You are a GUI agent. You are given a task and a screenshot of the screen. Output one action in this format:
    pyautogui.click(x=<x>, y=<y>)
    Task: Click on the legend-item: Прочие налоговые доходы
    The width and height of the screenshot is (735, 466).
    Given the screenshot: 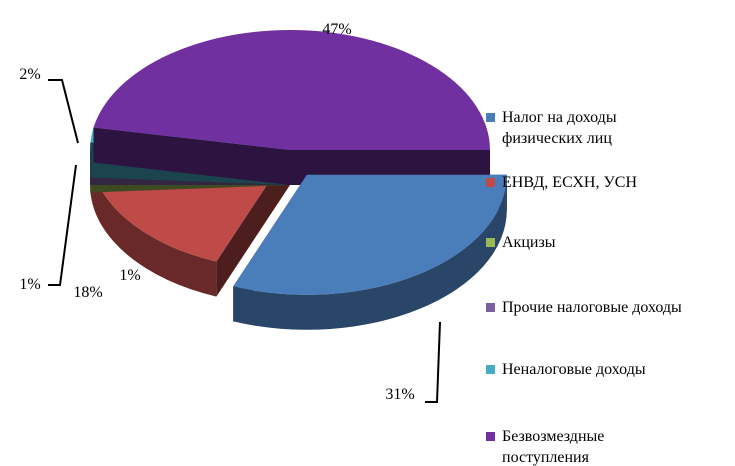 What is the action you would take?
    pyautogui.click(x=584, y=307)
    